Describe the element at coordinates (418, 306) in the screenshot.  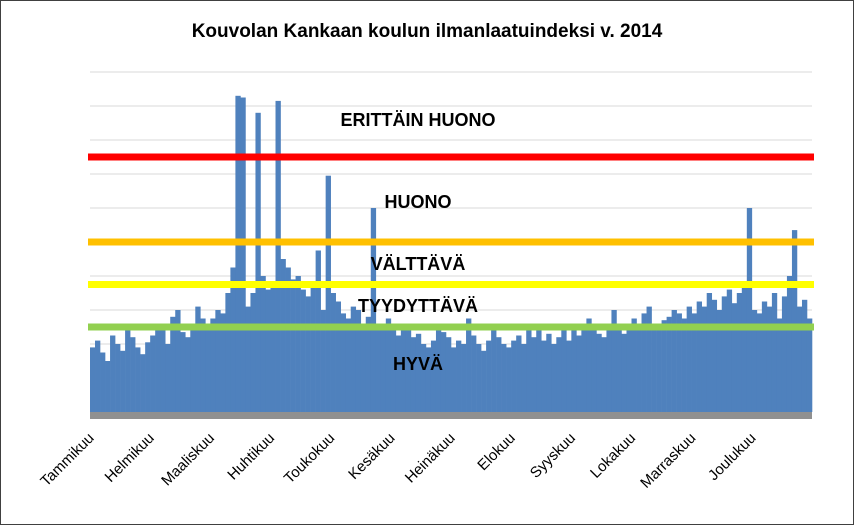
I see `zone-label: TYYDYTTÄVÄ` at that location.